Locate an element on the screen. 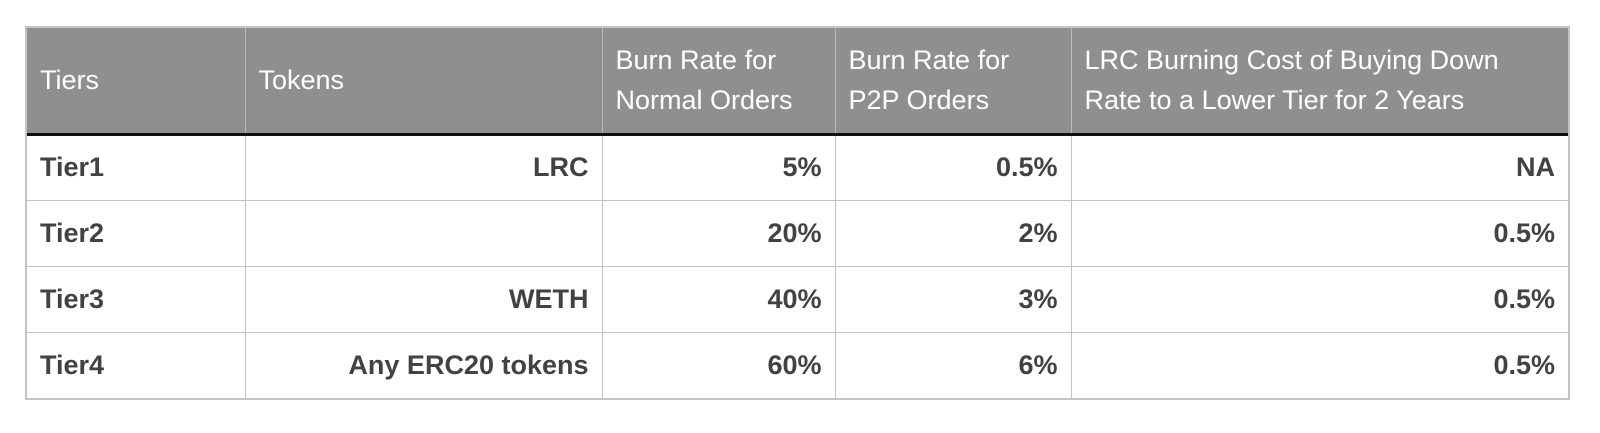 This screenshot has width=1600, height=433. header-tokens: Tokens is located at coordinates (423, 82).